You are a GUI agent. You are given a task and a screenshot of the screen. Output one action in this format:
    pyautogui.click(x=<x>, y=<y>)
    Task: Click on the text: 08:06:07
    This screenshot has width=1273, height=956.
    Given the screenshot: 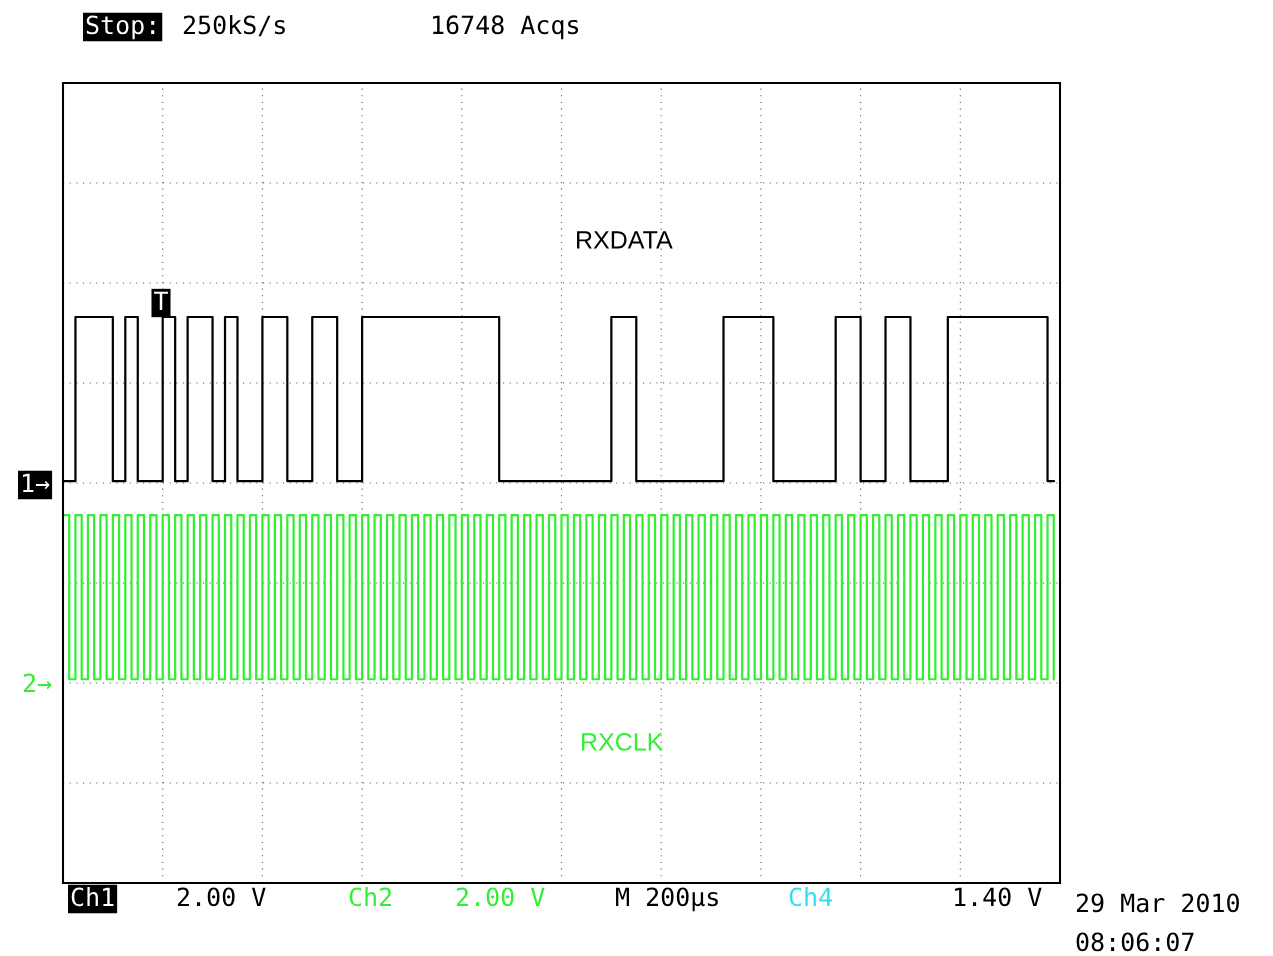 What is the action you would take?
    pyautogui.click(x=1135, y=942)
    